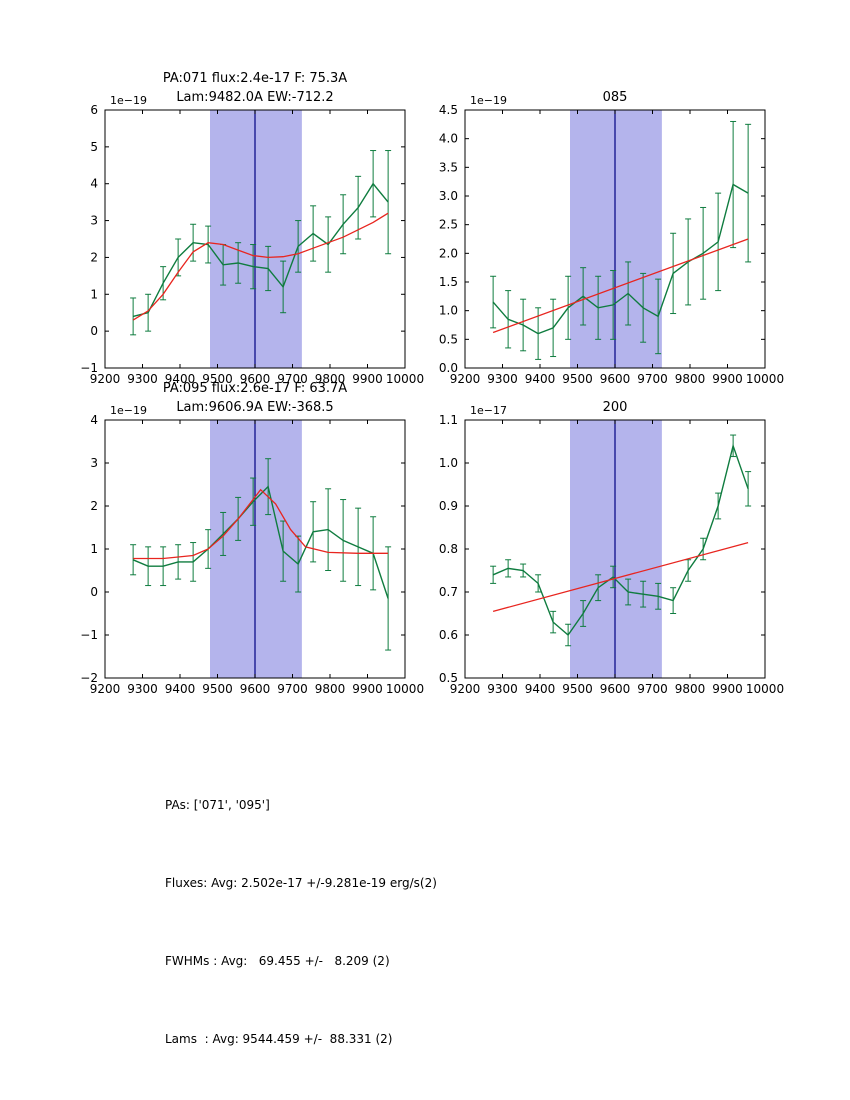 The height and width of the screenshot is (1100, 850). I want to click on y-tick-label: 6, so click(94, 110).